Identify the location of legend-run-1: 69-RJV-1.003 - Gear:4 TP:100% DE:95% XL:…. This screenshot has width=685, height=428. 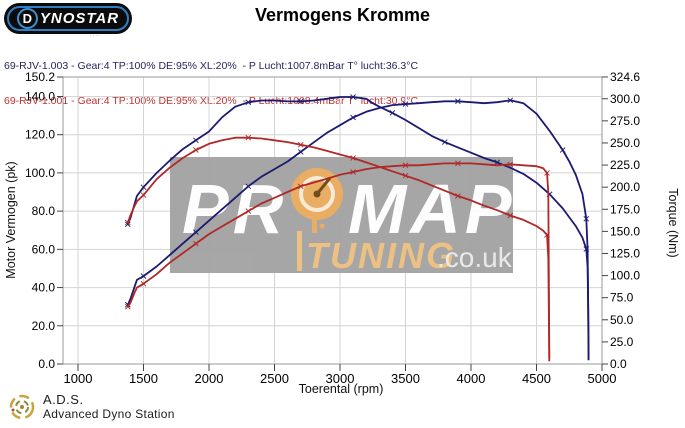
(211, 66).